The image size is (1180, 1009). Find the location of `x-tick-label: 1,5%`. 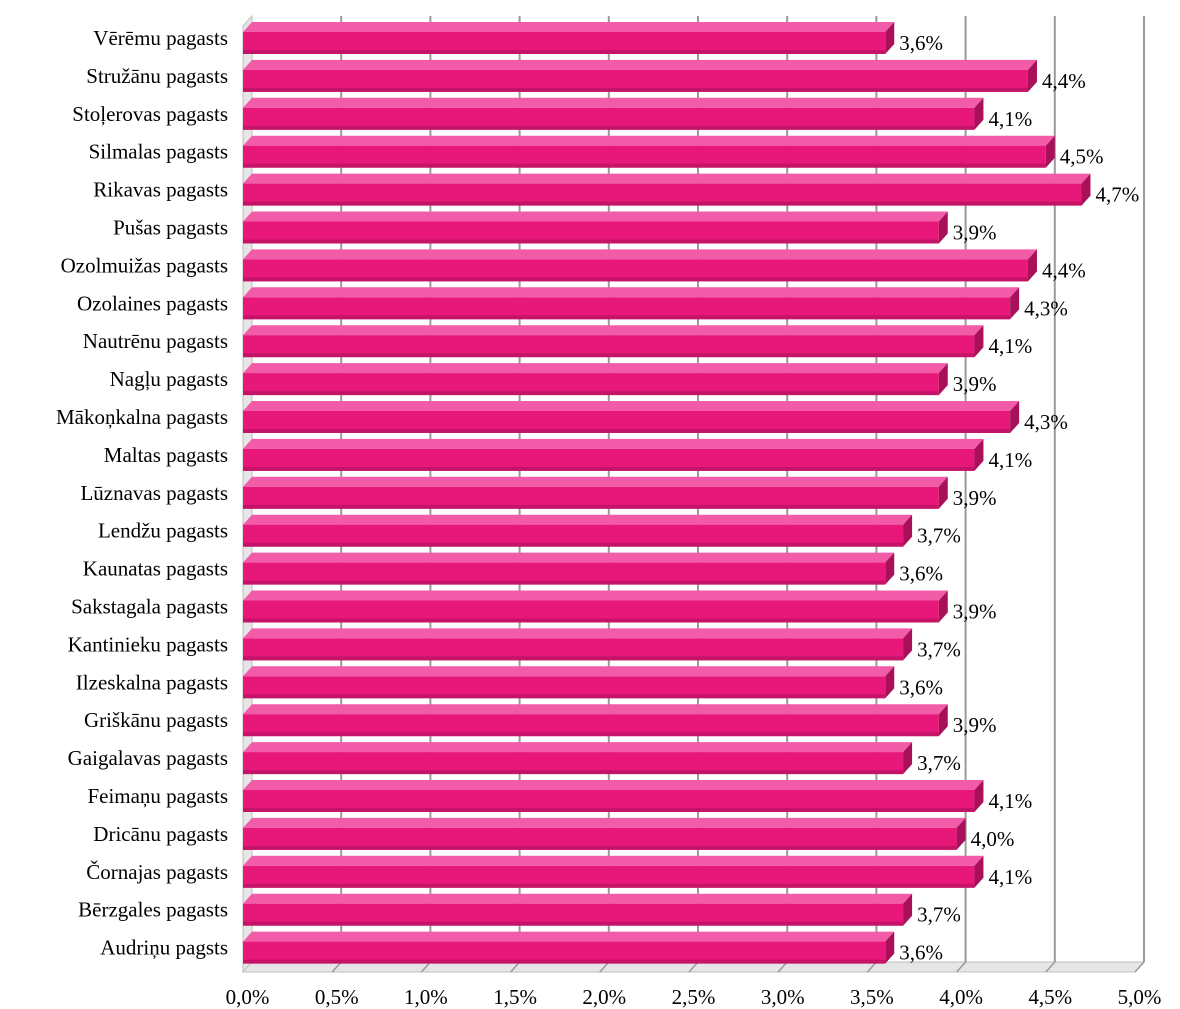

x-tick-label: 1,5% is located at coordinates (515, 997).